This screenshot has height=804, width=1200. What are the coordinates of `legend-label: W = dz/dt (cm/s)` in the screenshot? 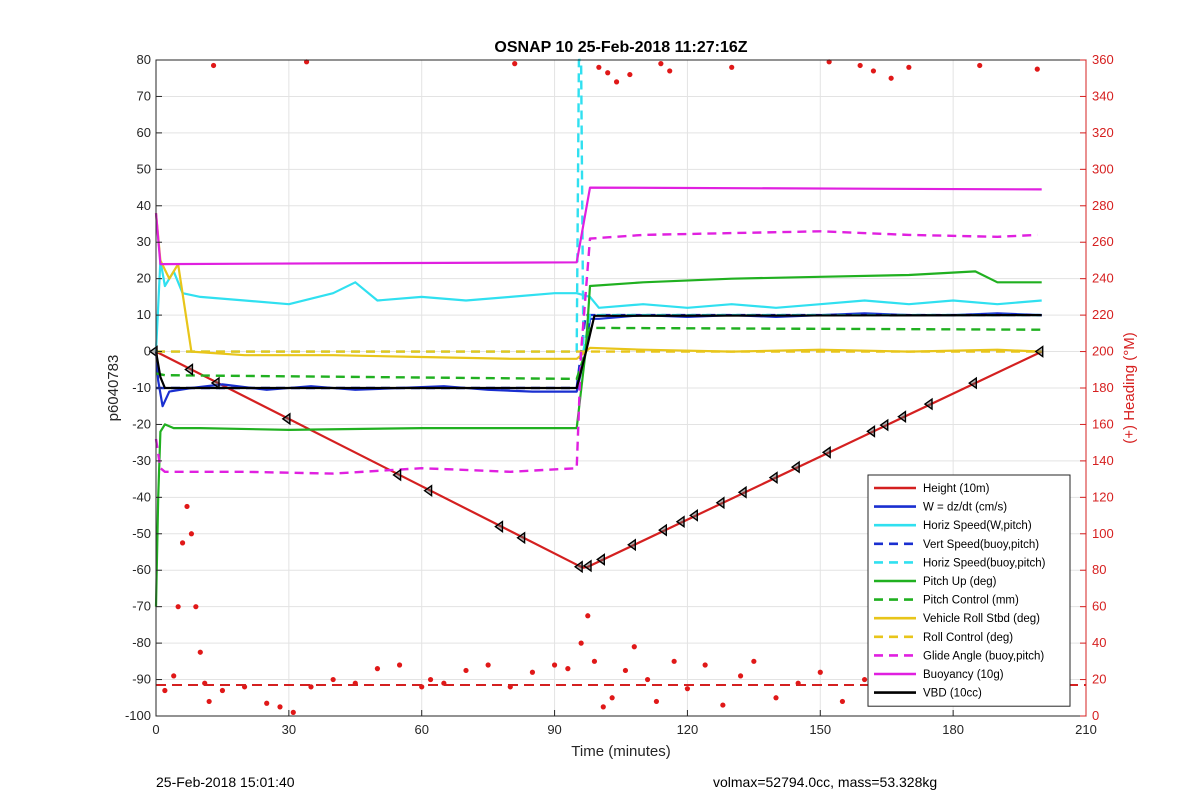 It's located at (965, 508).